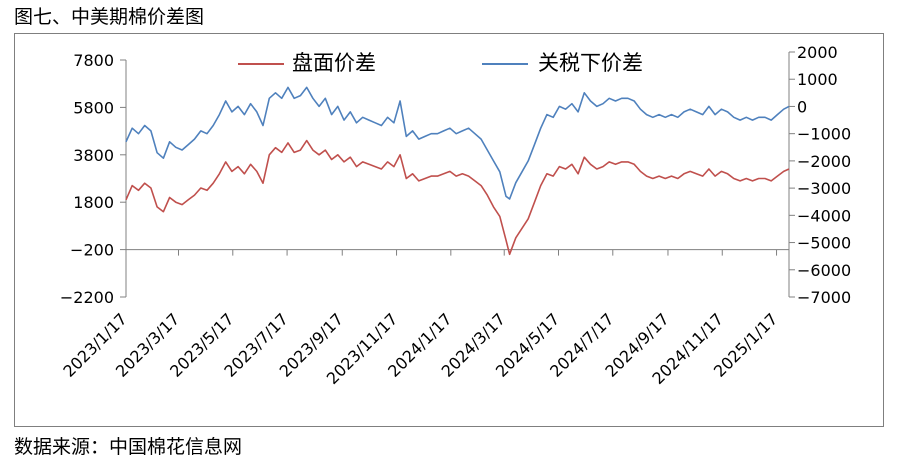 Image resolution: width=900 pixels, height=470 pixels. What do you see at coordinates (93, 155) in the screenshot?
I see `left-y-tick-label: 3800` at bounding box center [93, 155].